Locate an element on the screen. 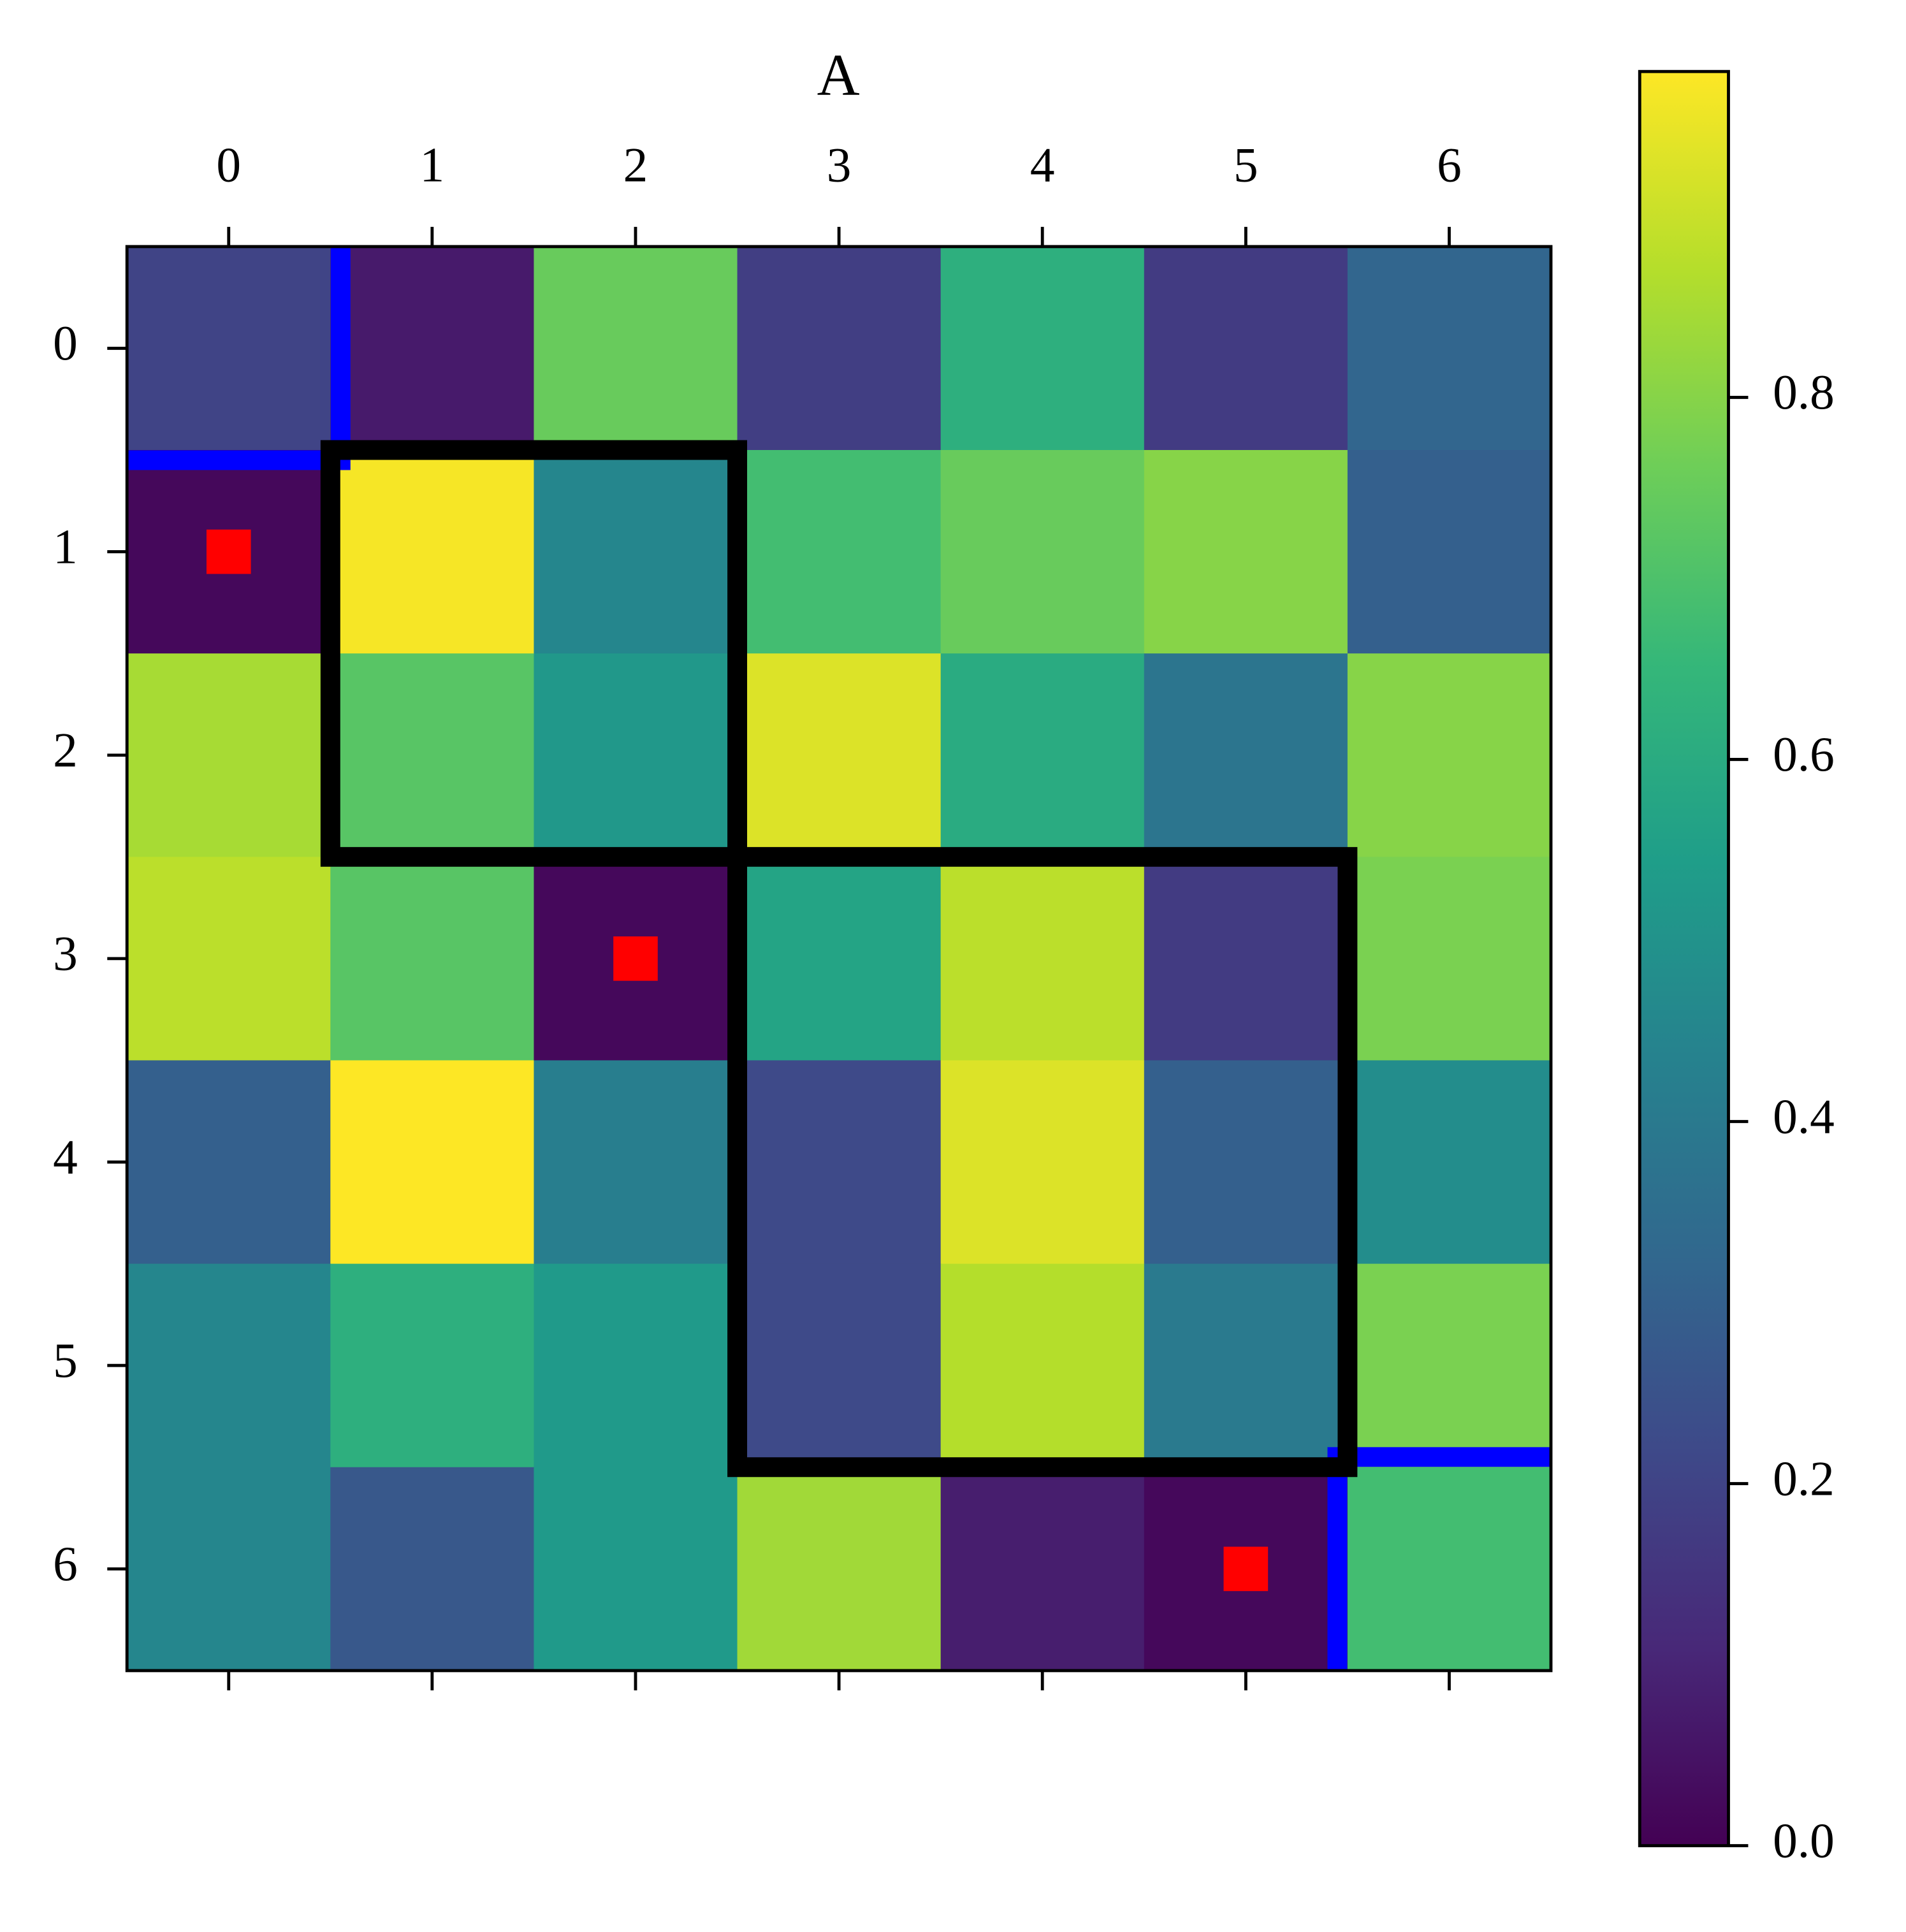  colorbar-tick-label: 0.0 is located at coordinates (1804, 1841).